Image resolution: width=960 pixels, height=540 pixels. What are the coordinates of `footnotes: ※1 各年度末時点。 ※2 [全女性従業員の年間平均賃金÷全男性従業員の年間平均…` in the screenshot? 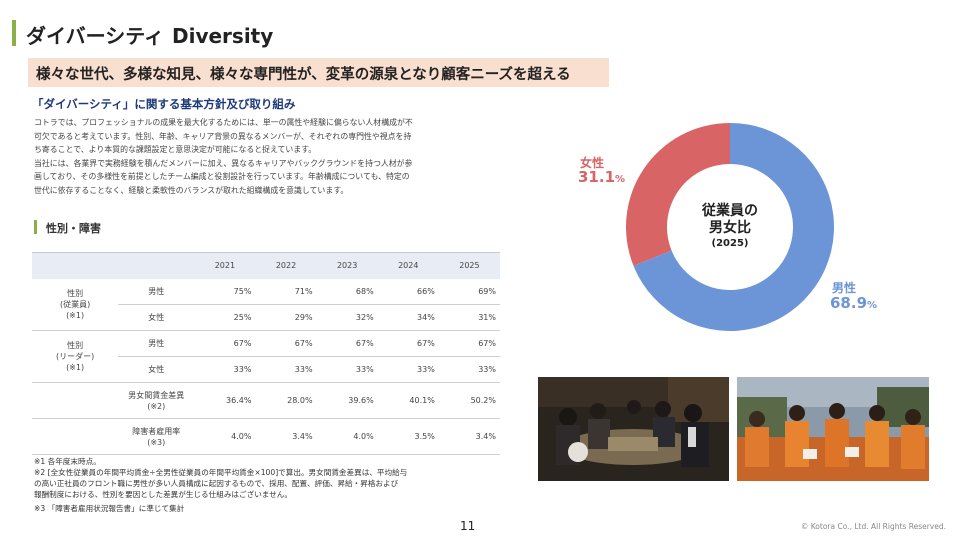 It's located at (269, 485).